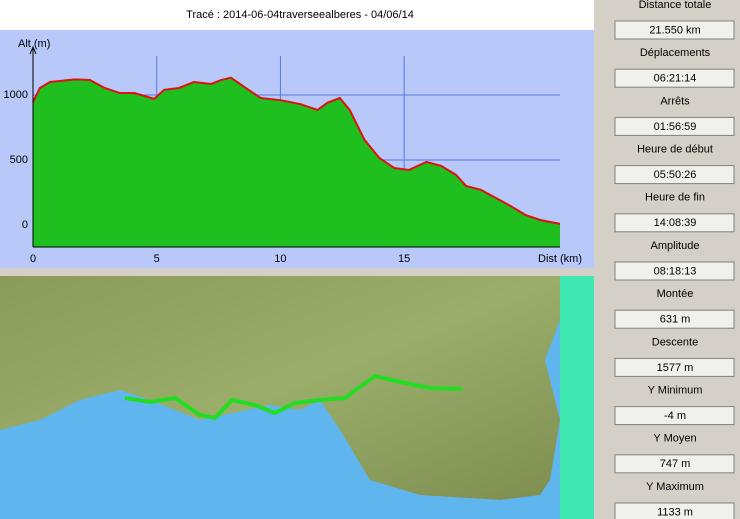 Image resolution: width=740 pixels, height=519 pixels. I want to click on stat-label: Montée, so click(675, 294).